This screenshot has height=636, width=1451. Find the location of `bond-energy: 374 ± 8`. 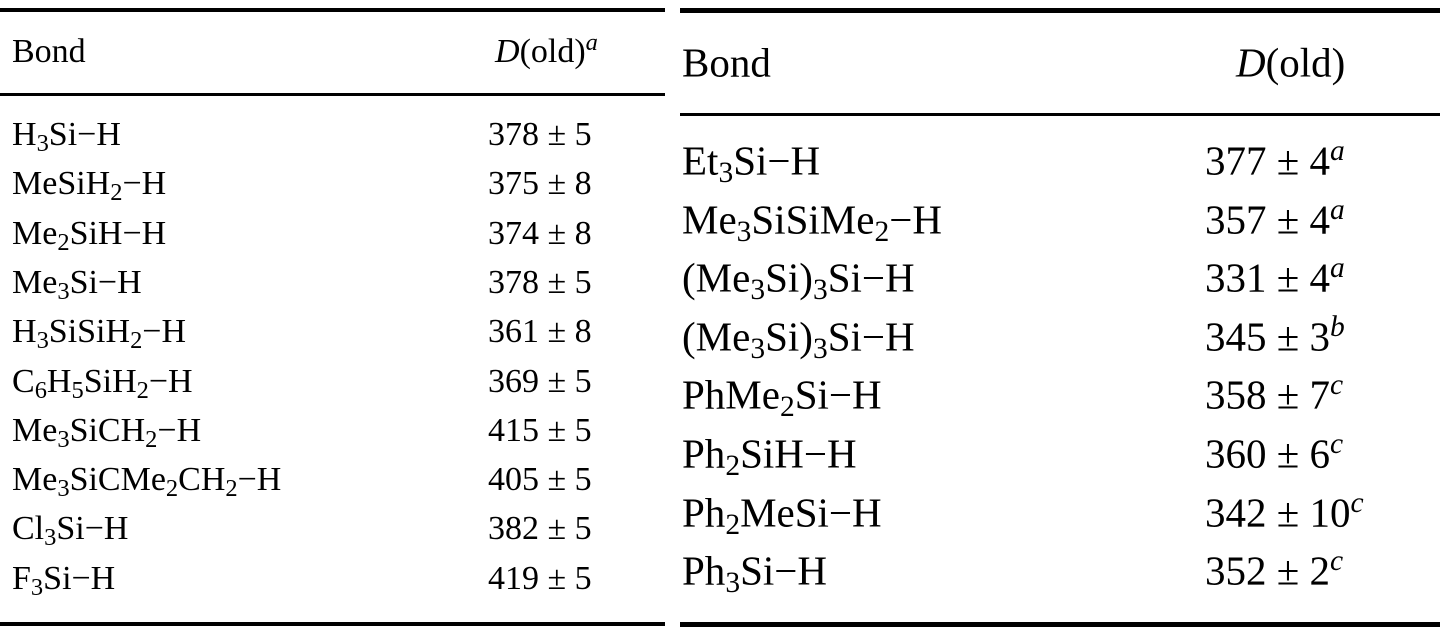

bond-energy: 374 ± 8 is located at coordinates (540, 233).